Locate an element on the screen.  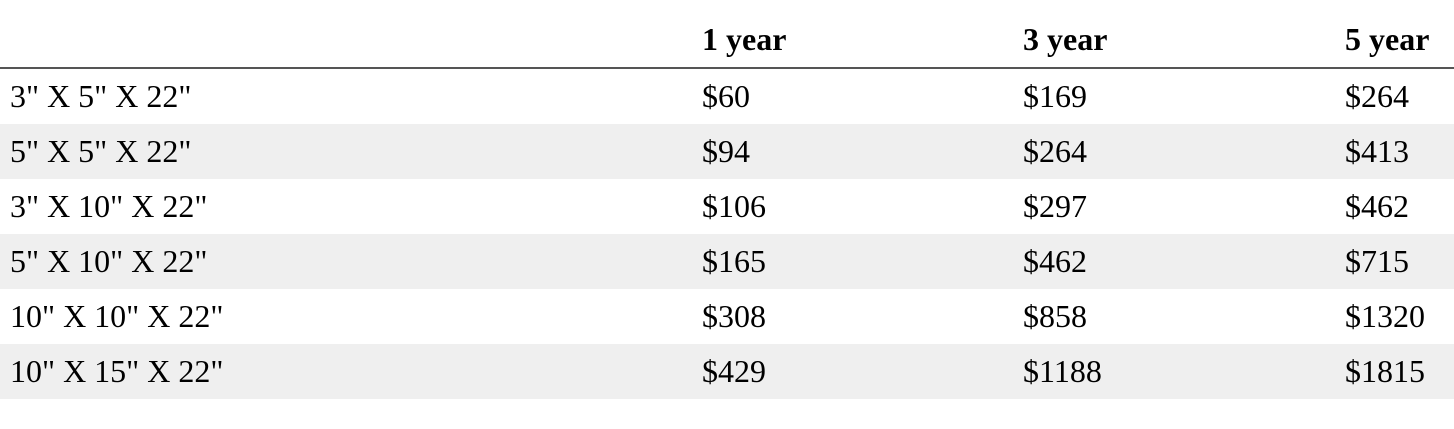
table-row: 5" X 5" X 22" $94 $264 $413 is located at coordinates (727, 151).